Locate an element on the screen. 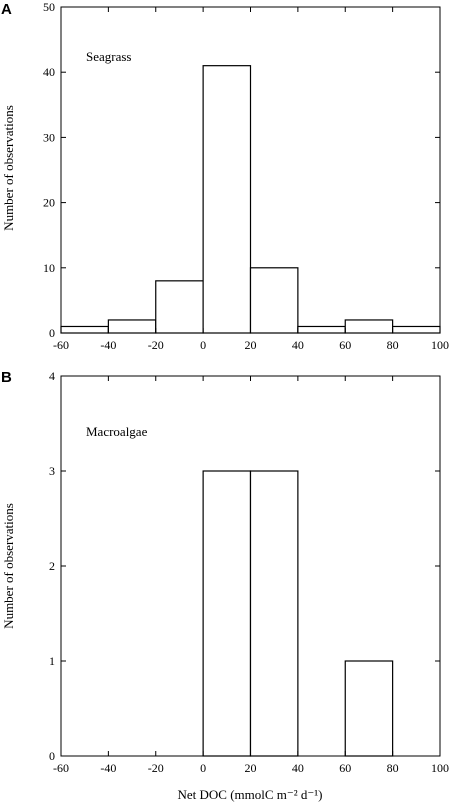 Image resolution: width=454 pixels, height=804 pixels. panel-a-x-tick-label: 20 is located at coordinates (251, 345).